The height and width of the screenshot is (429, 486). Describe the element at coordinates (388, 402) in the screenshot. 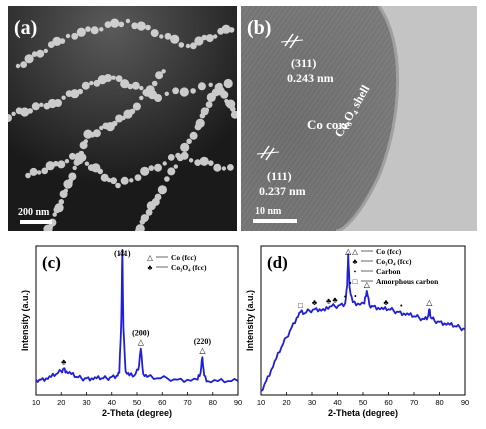

I see `x-tick-label: 60` at that location.